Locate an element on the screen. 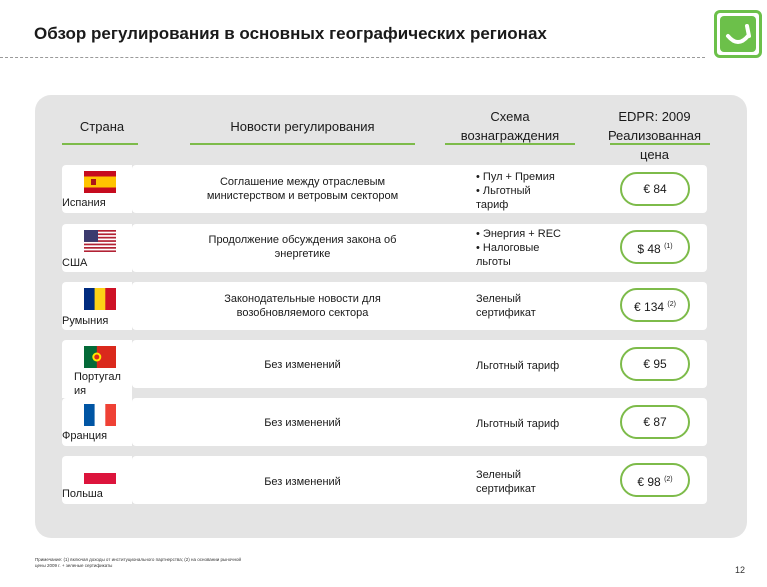  scheme-text: • Энергия + REC • Налоговые льготы is located at coordinates (531, 248).